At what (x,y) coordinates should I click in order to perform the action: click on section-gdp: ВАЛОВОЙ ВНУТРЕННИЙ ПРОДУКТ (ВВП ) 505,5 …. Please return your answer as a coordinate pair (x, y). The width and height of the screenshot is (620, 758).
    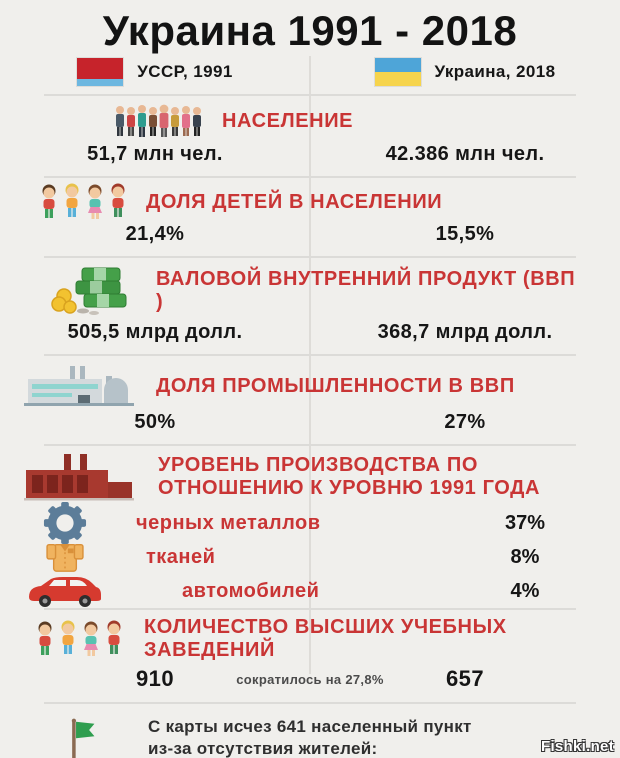
    Looking at the image, I should click on (310, 306).